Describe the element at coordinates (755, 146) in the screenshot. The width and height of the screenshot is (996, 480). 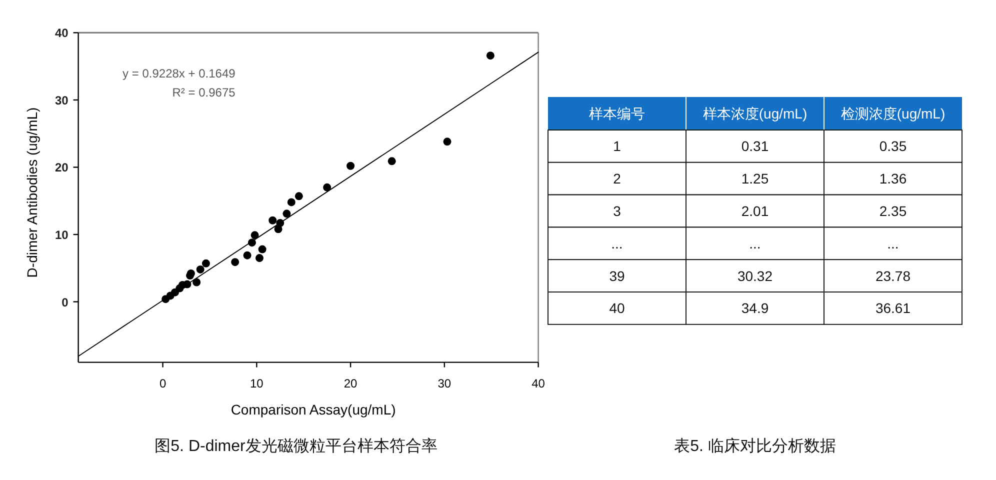
I see `table-cell-text: 0.31` at that location.